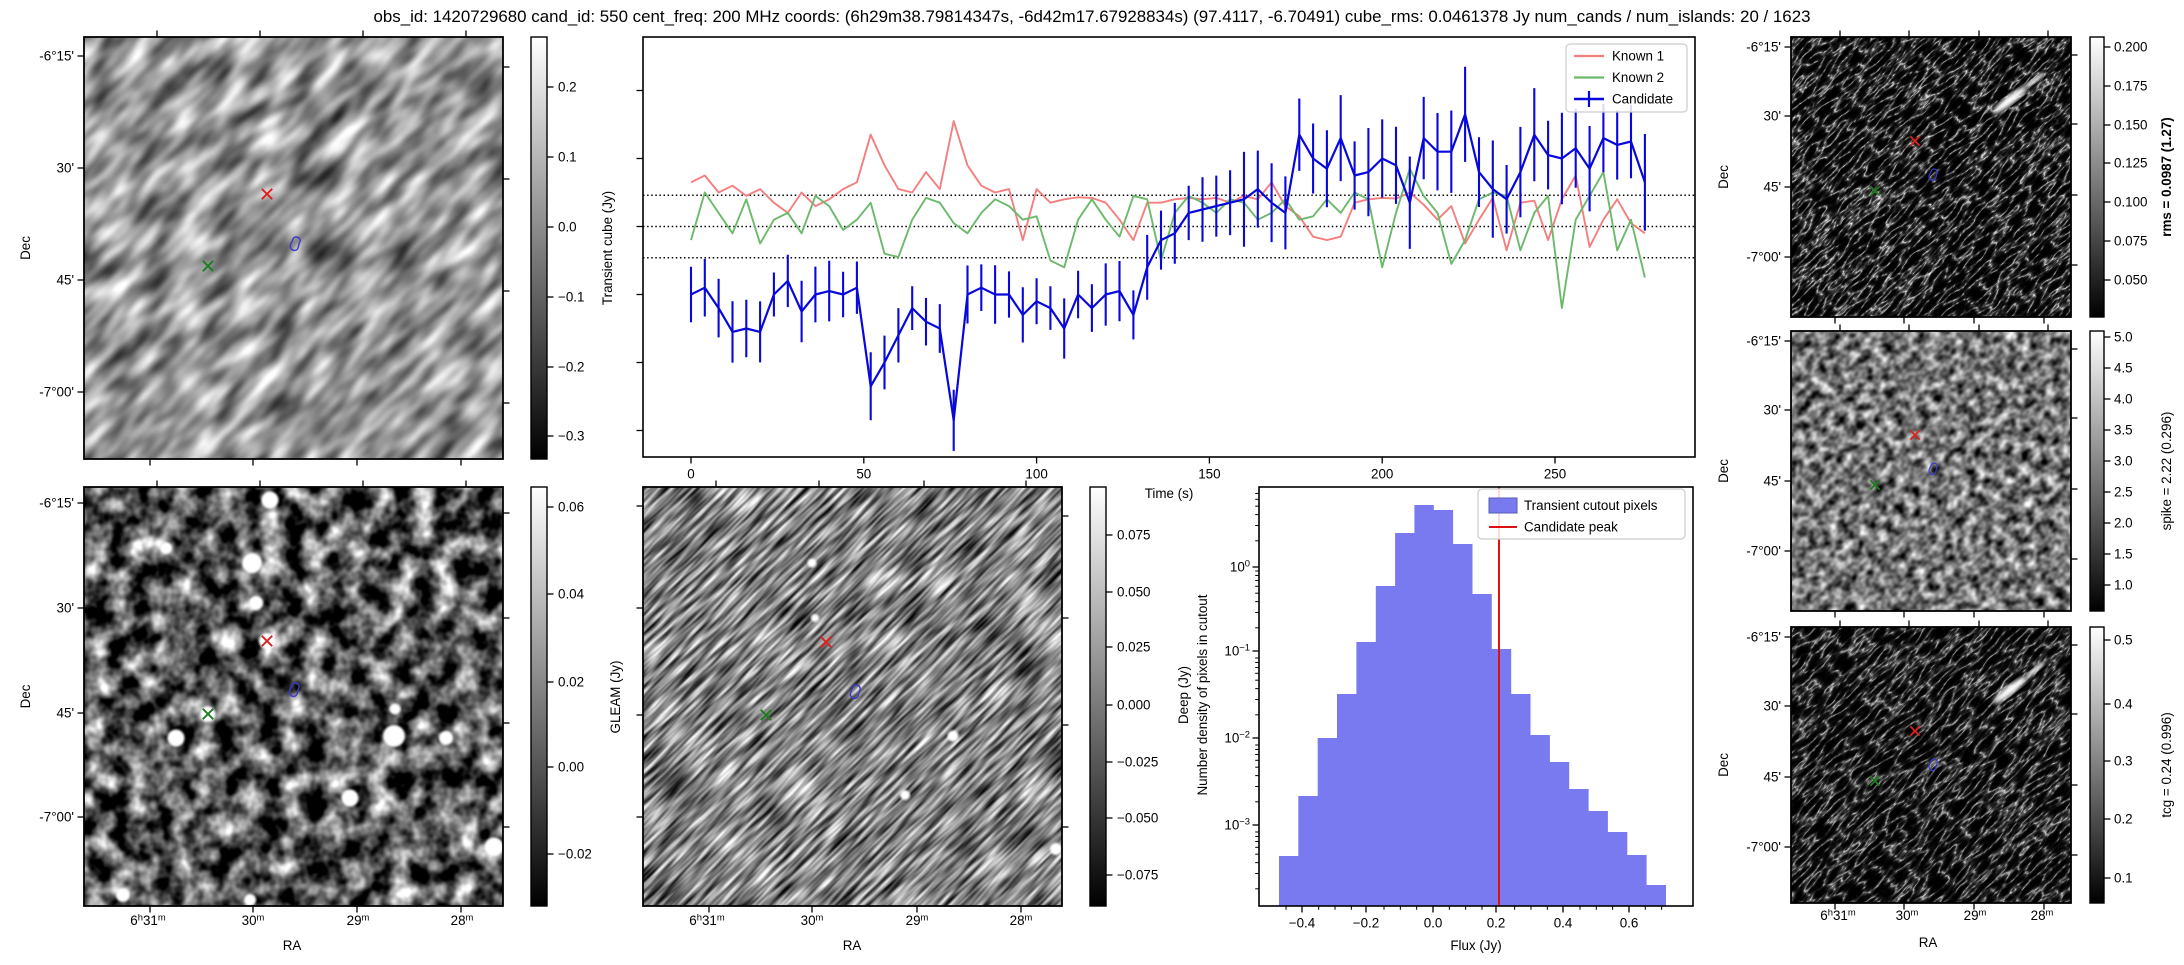 Image resolution: width=2184 pixels, height=965 pixels. What do you see at coordinates (2123, 337) in the screenshot?
I see `svg-text: 5.0` at bounding box center [2123, 337].